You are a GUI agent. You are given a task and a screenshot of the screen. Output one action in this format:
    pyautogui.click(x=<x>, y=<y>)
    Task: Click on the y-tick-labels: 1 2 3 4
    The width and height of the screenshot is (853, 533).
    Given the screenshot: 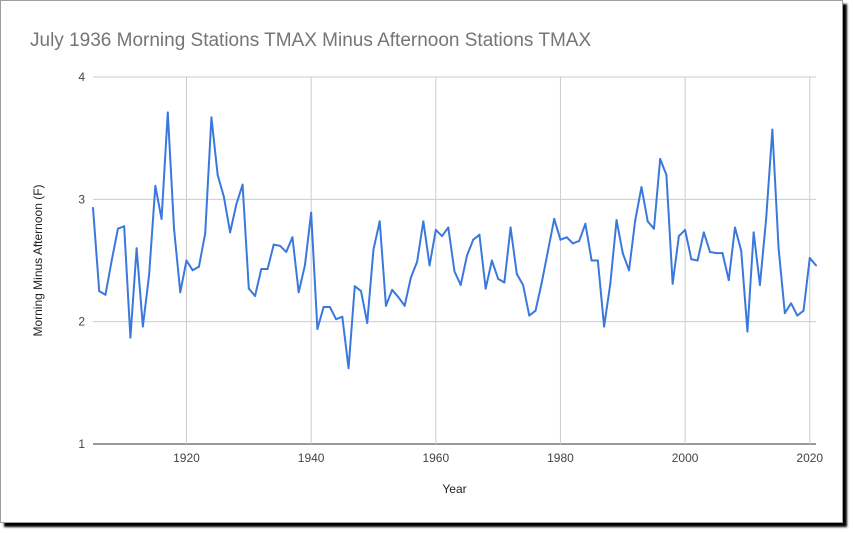 What is the action you would take?
    pyautogui.click(x=81, y=260)
    